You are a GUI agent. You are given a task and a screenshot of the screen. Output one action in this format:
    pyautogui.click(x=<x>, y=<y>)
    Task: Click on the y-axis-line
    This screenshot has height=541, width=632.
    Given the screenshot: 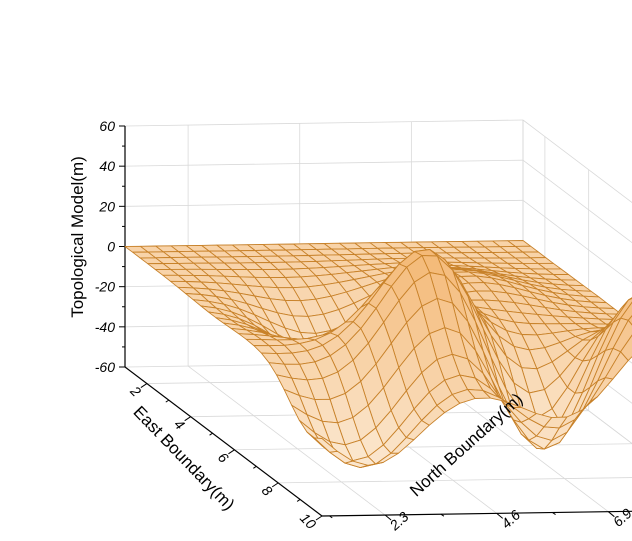 What is the action you would take?
    pyautogui.click(x=476, y=513)
    